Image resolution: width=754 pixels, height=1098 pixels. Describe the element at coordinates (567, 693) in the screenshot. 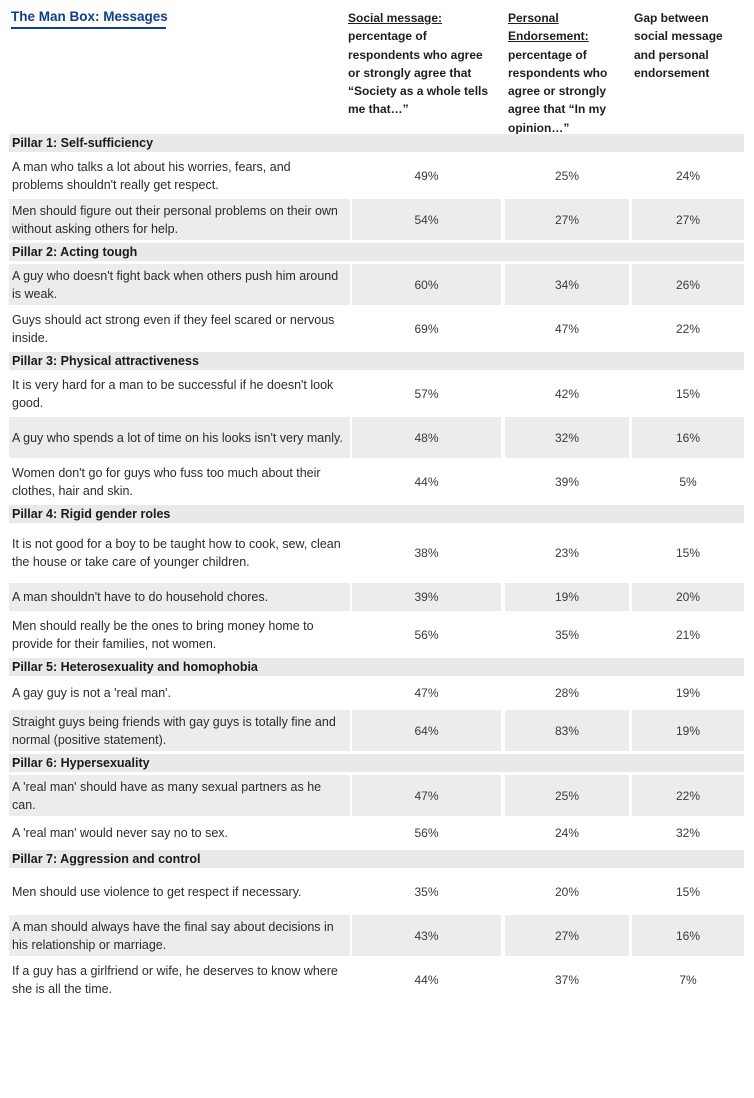

I see `personal-endorsement-value: 28%` at that location.